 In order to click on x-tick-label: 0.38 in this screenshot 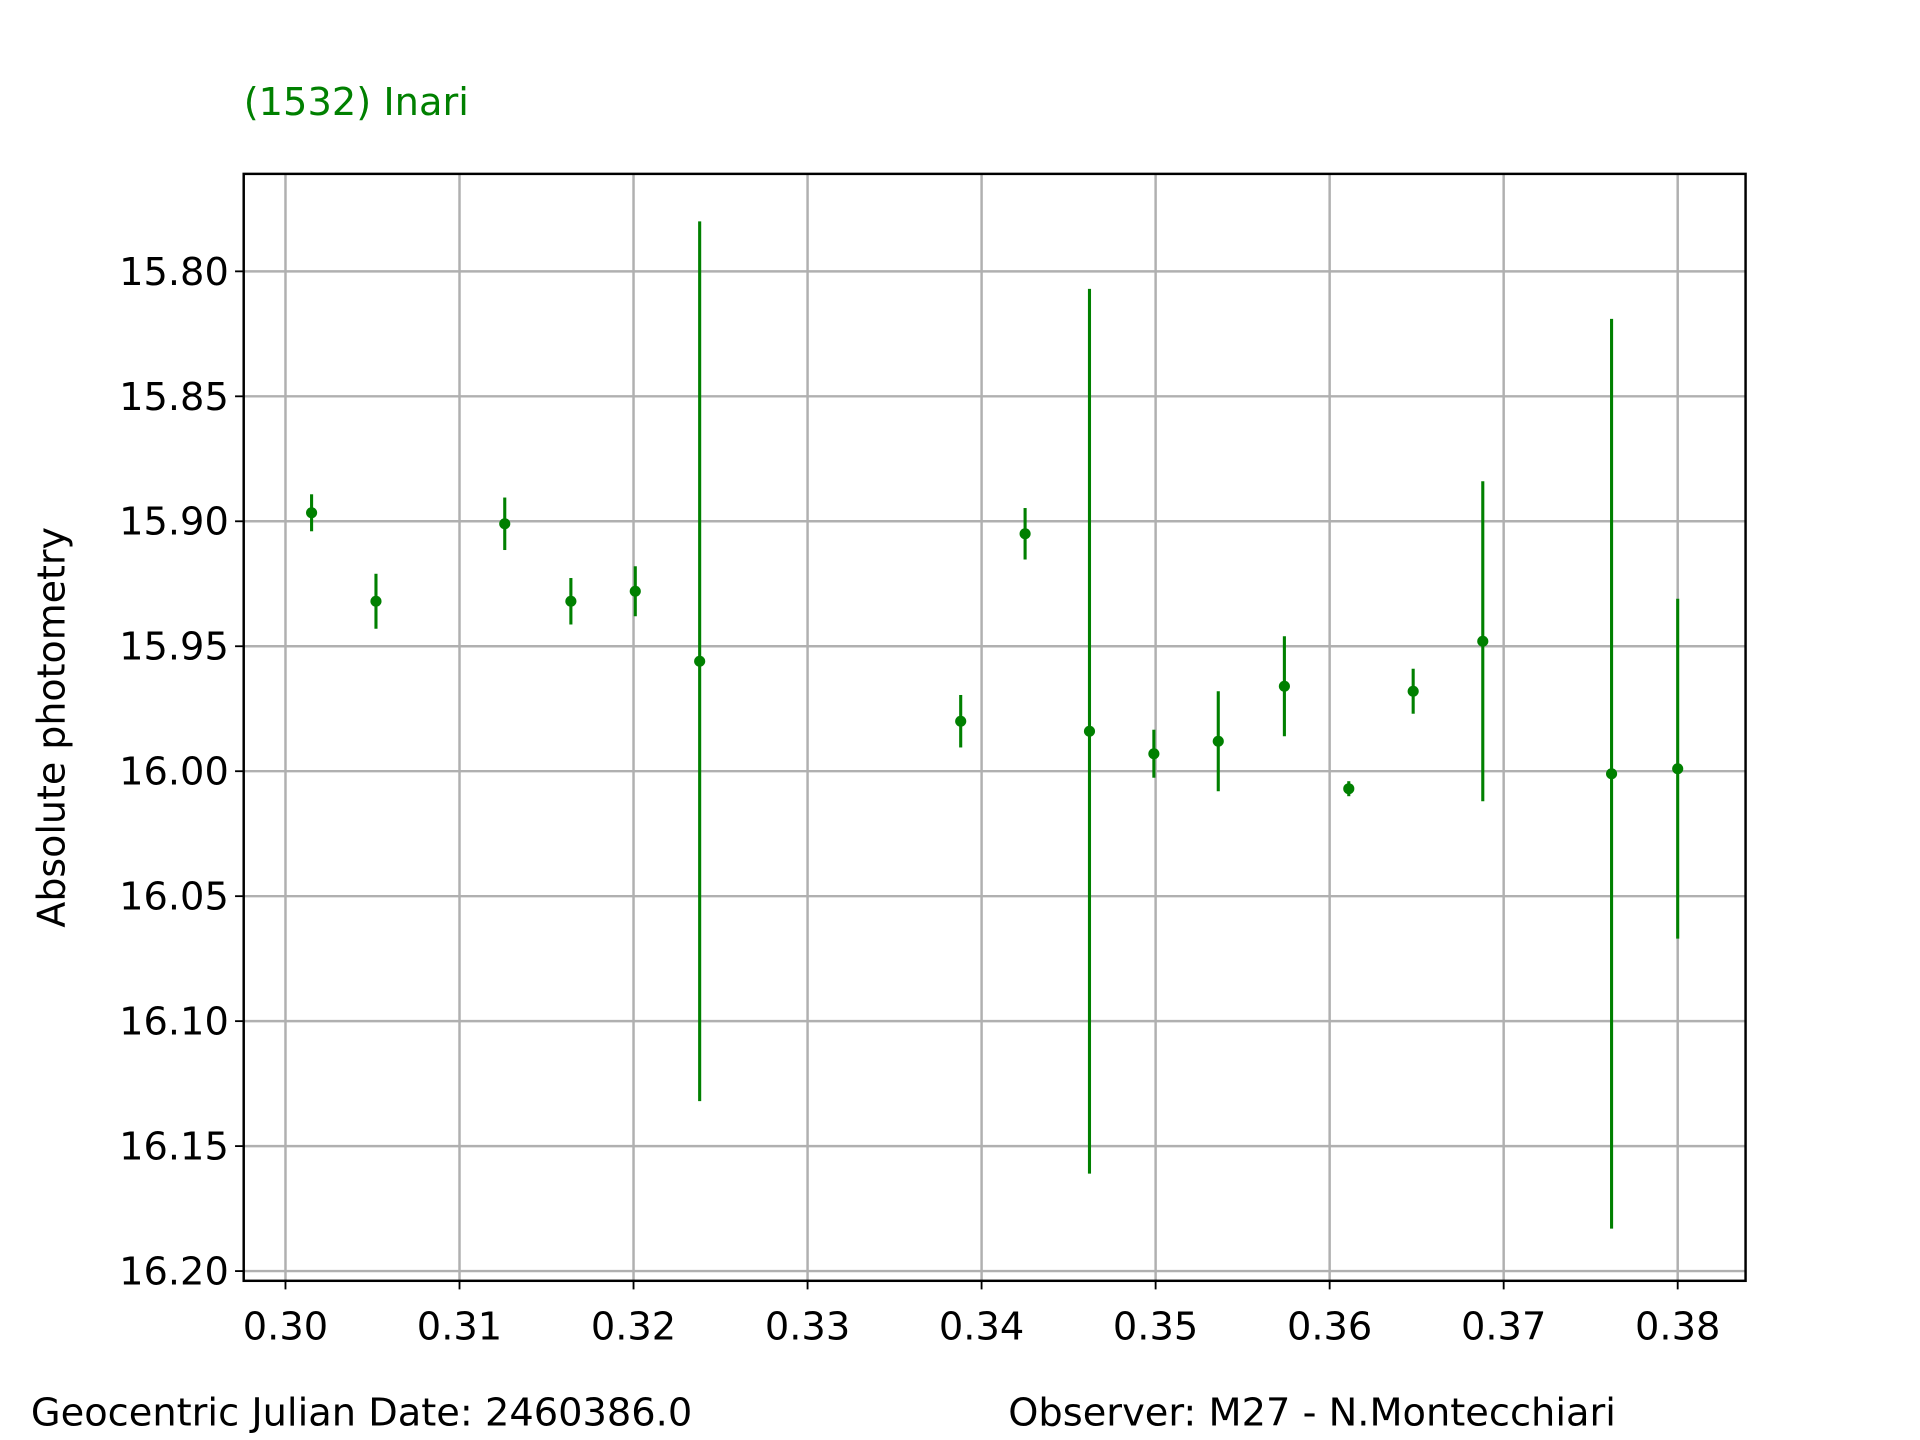, I will do `click(1677, 1327)`.